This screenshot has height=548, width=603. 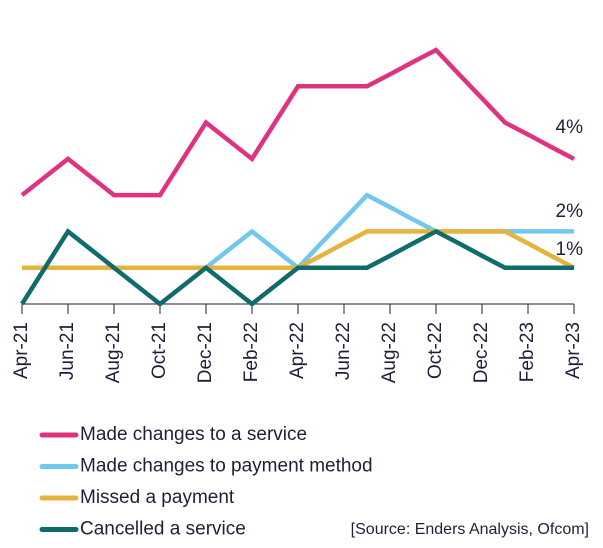 What do you see at coordinates (435, 350) in the screenshot?
I see `x-tick-label: Oct-22` at bounding box center [435, 350].